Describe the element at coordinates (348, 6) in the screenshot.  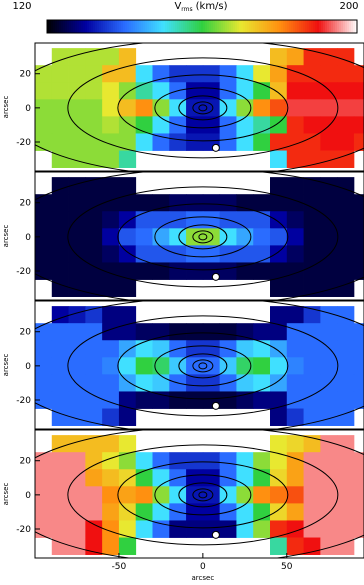
I see `colorbar-max-label: 200` at that location.